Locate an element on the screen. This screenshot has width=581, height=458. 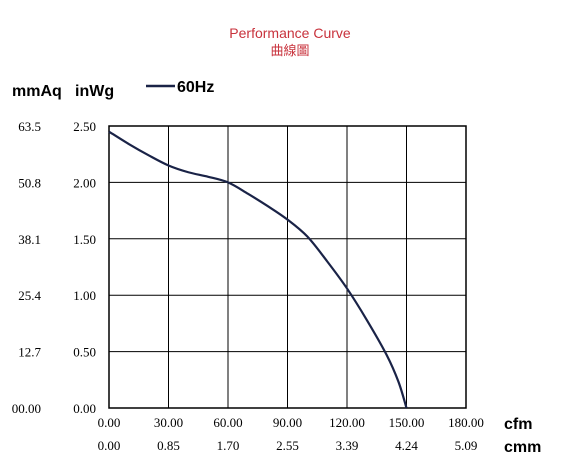
y-tick-label: 0.50 is located at coordinates (84, 352).